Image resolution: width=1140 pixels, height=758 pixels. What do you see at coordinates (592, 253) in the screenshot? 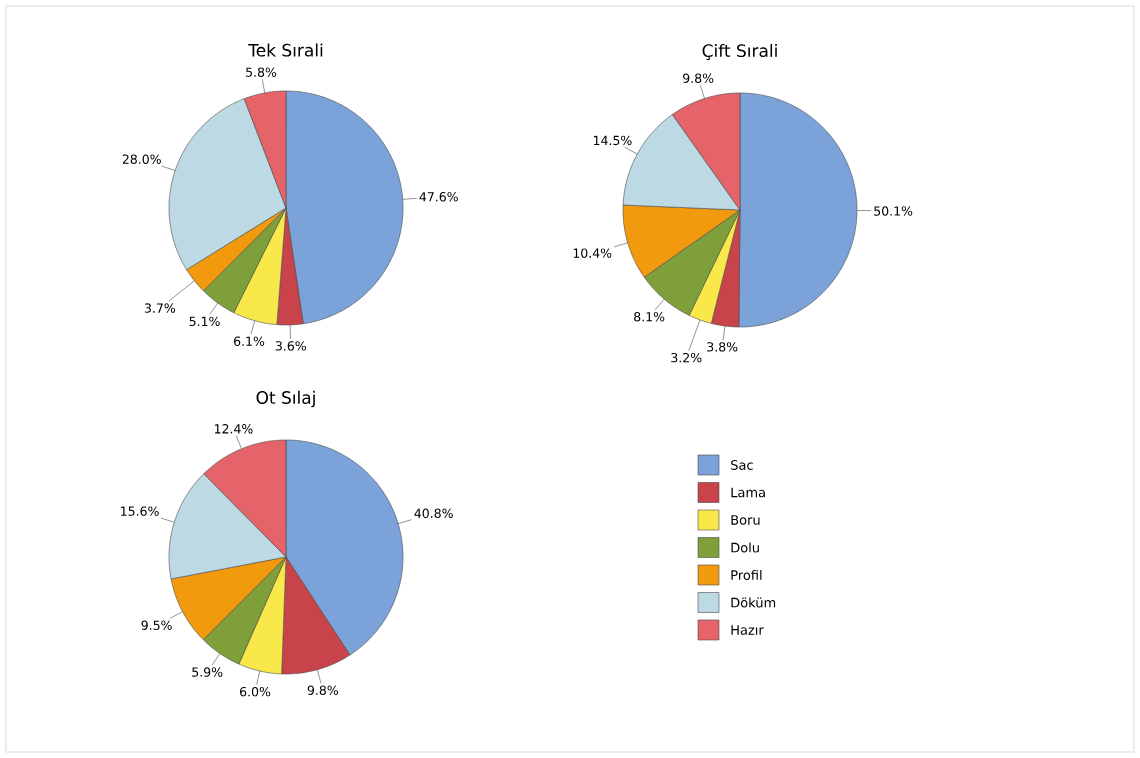
I see `data-label: 10.4%` at bounding box center [592, 253].